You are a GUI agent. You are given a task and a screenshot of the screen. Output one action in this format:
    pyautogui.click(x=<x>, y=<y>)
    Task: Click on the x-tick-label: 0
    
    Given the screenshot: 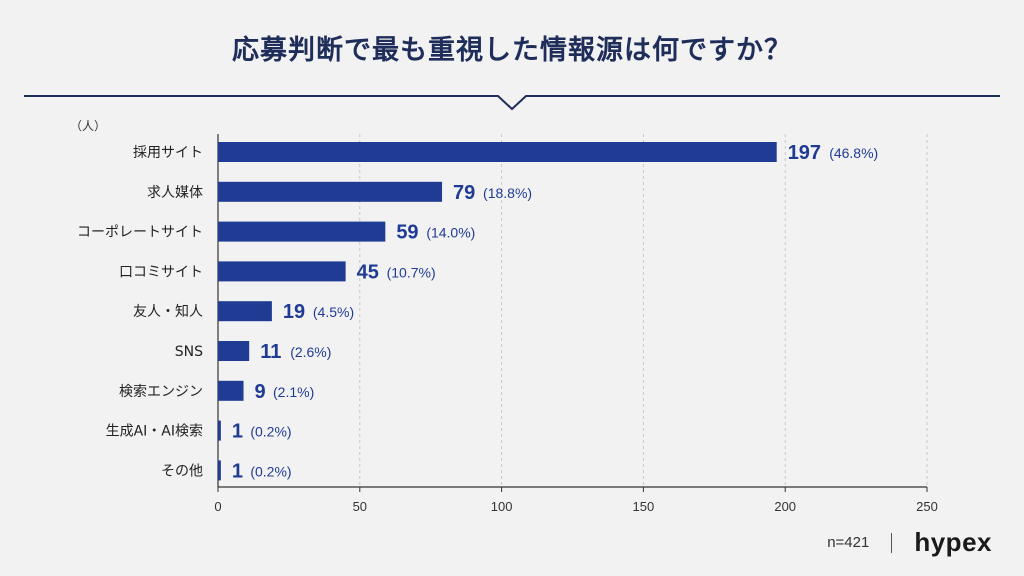 What is the action you would take?
    pyautogui.click(x=217, y=506)
    